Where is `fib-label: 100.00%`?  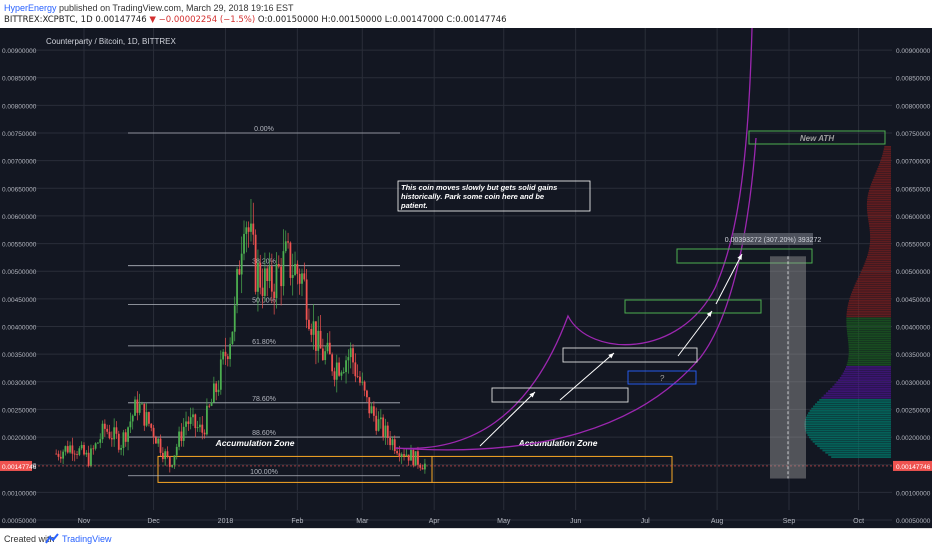
fib-label: 100.00% is located at coordinates (264, 472).